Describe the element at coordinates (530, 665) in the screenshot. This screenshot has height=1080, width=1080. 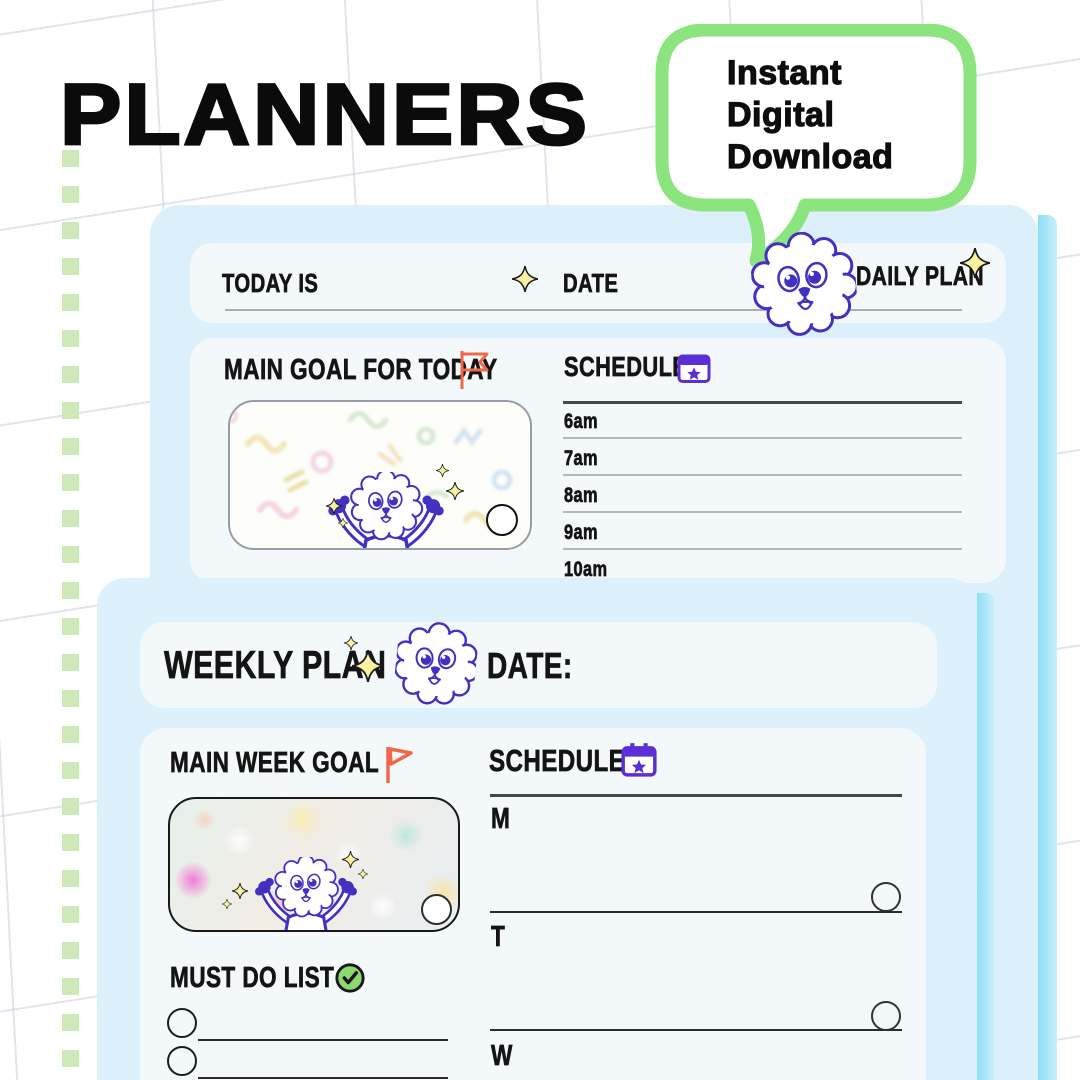
I see `weekly-date-label: DATE:` at that location.